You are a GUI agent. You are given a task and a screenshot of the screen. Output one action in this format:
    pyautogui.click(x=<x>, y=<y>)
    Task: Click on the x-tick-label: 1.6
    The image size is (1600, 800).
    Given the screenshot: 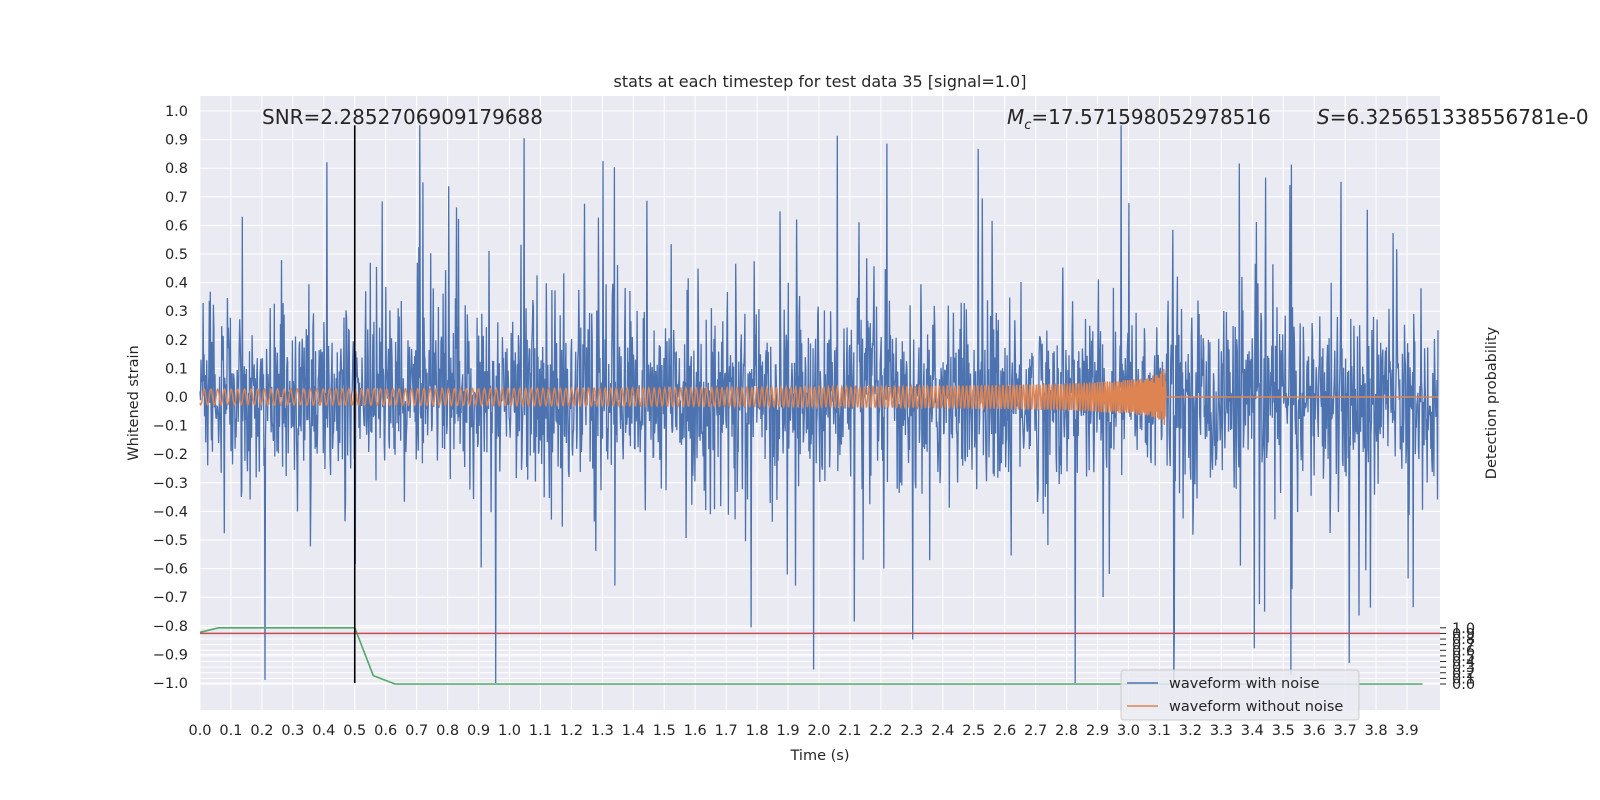 What is the action you would take?
    pyautogui.click(x=695, y=731)
    